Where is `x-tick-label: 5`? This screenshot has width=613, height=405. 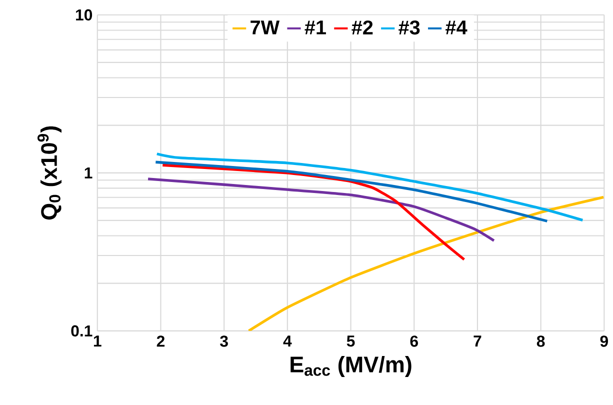
x-tick-label: 5 is located at coordinates (350, 340).